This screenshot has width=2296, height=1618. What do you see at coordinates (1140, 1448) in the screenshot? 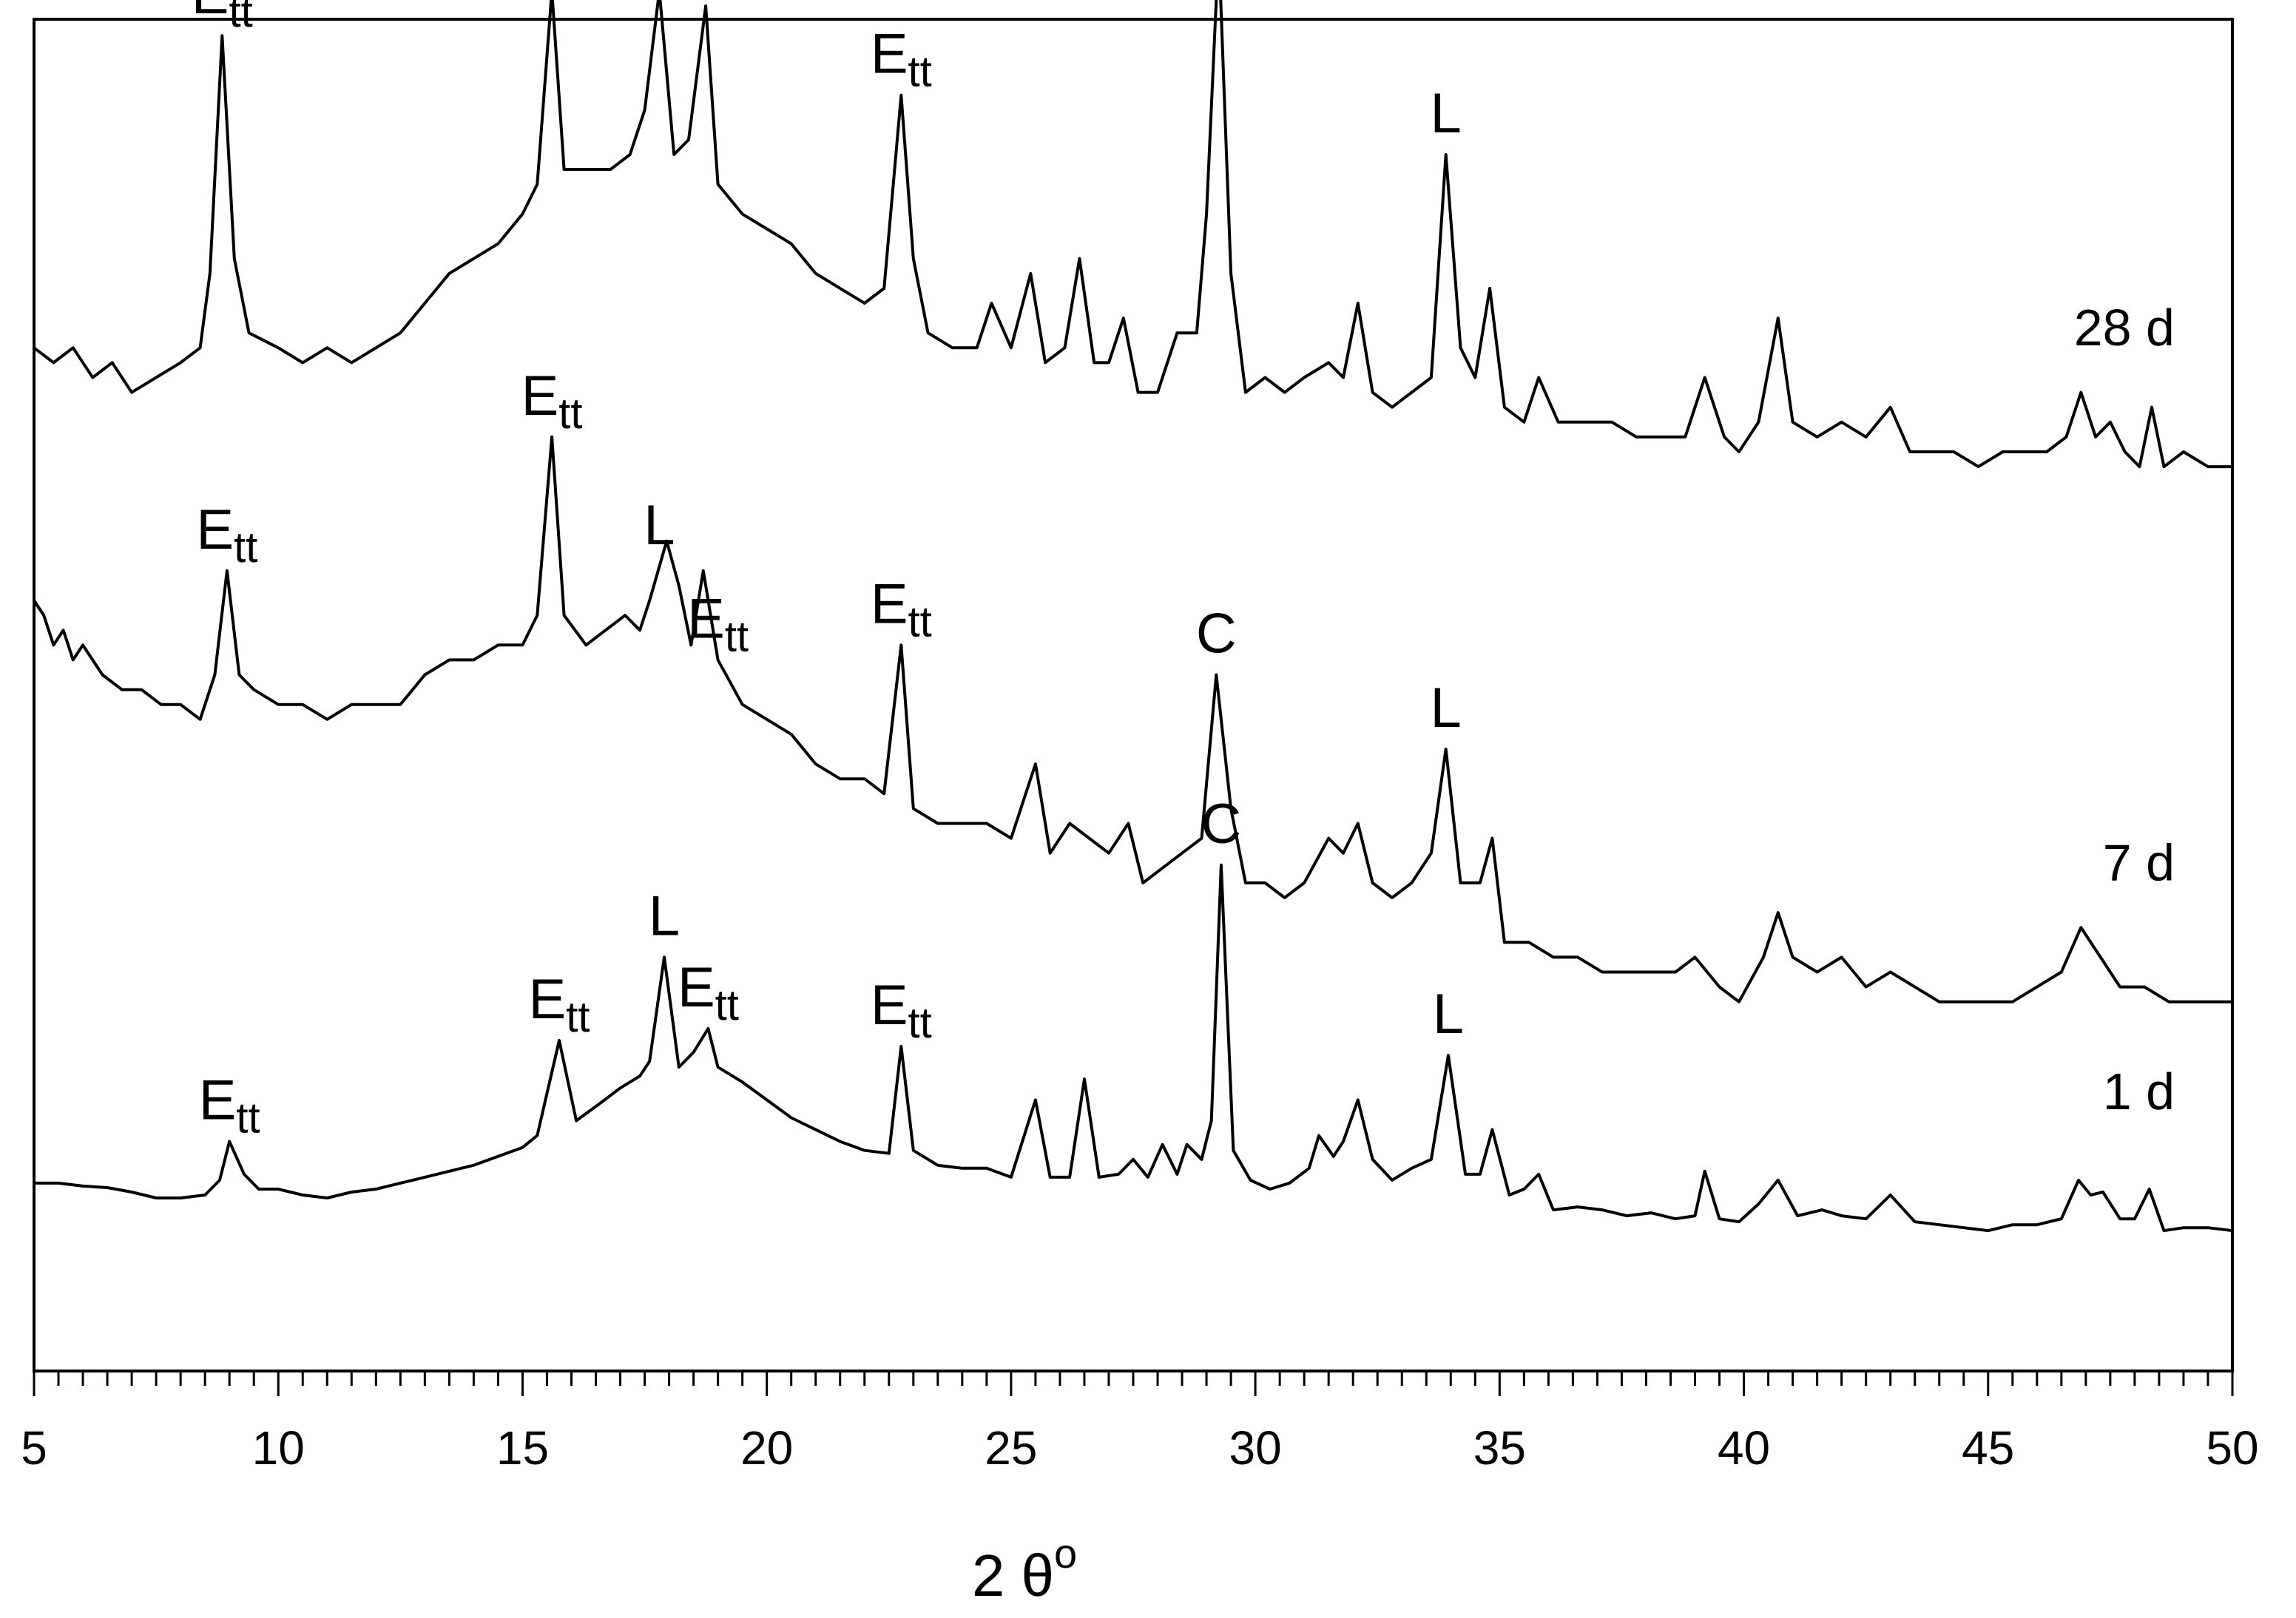
I see `x-axis-tick-labels: 5 10 15 20 25 30 35 40 45 50` at bounding box center [1140, 1448].